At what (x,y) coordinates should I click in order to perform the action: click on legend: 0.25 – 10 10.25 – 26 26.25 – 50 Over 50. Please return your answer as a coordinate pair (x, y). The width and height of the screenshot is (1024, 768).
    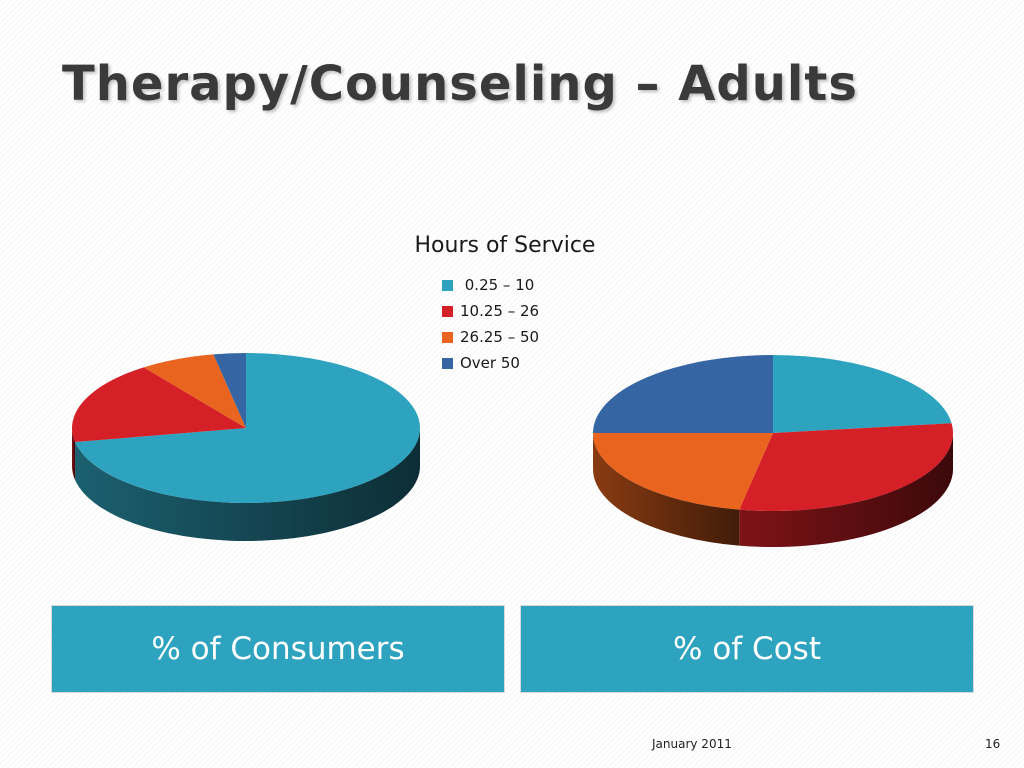
    Looking at the image, I should click on (490, 324).